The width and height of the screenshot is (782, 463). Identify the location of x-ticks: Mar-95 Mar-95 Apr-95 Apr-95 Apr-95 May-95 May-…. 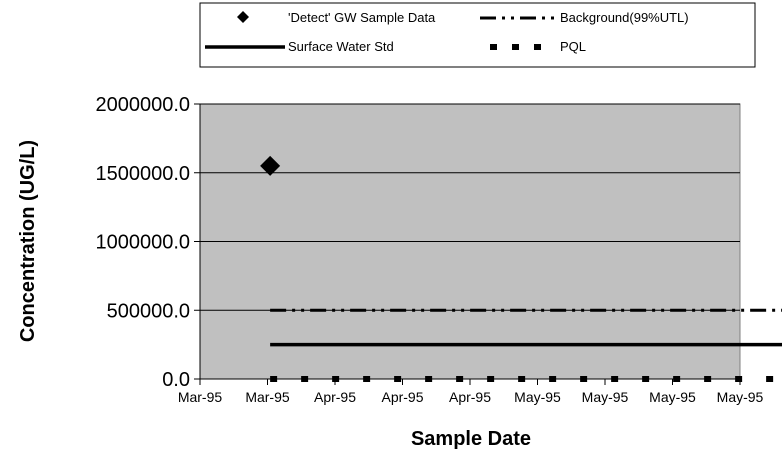
(471, 392).